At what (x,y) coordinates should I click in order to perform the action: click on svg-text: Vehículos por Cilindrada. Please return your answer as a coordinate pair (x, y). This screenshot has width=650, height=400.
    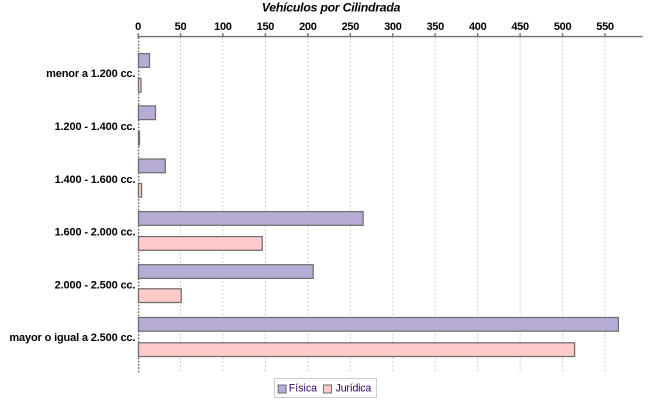
    Looking at the image, I should click on (331, 7).